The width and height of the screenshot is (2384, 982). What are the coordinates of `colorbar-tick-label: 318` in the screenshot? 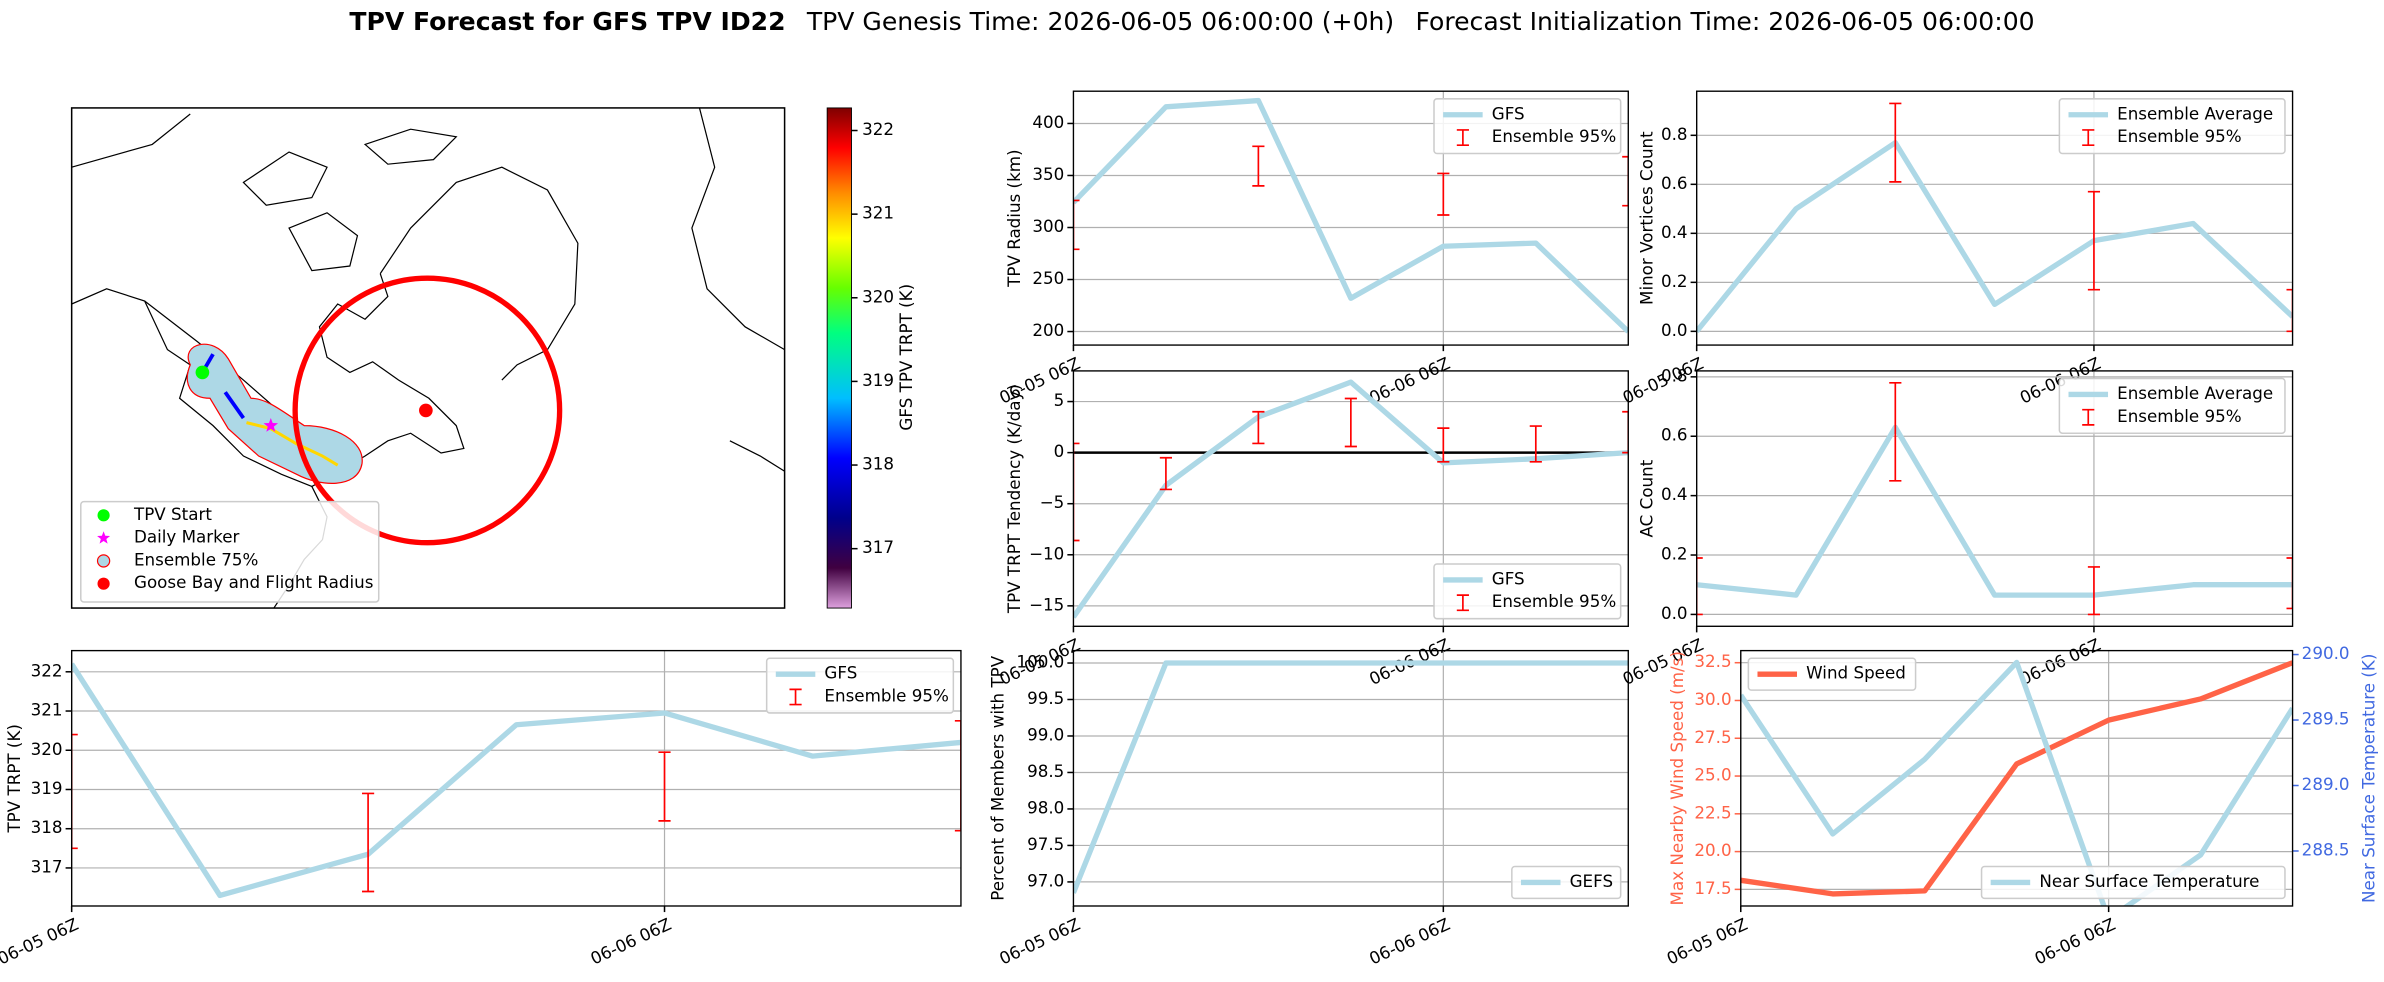 It's located at (878, 464).